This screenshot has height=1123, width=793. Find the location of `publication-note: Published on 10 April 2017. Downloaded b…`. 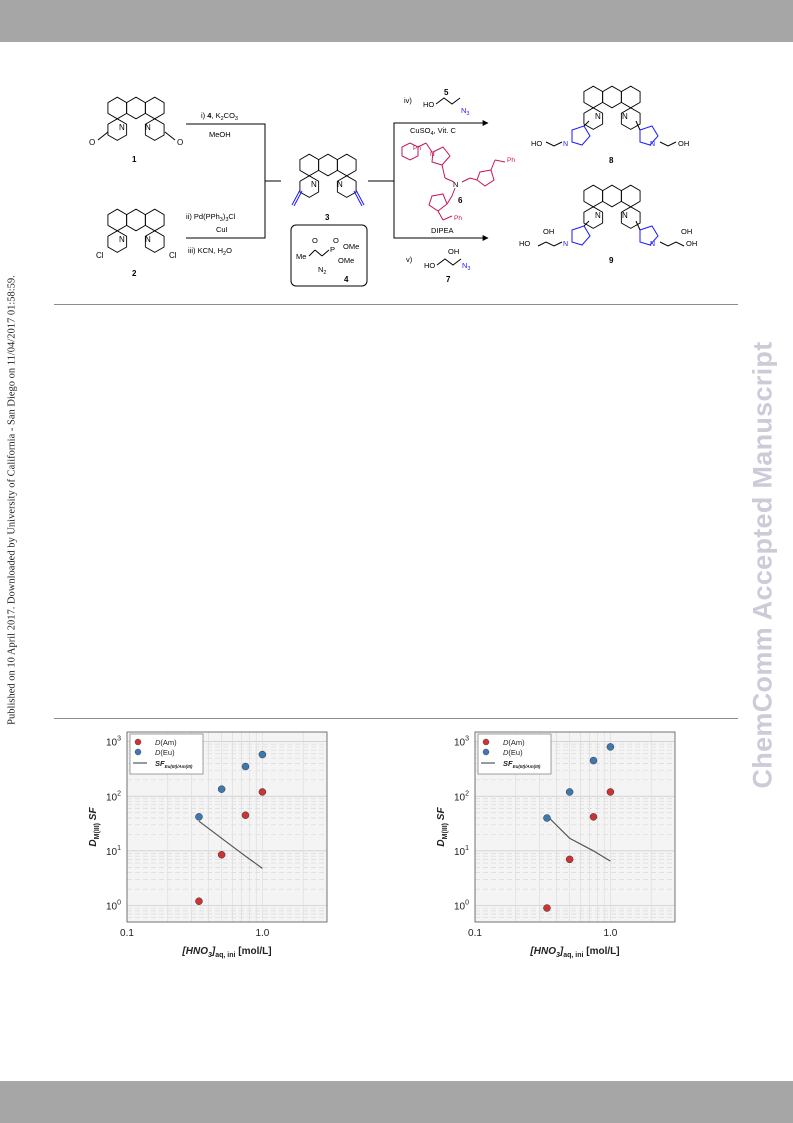

publication-note: Published on 10 April 2017. Downloaded b… is located at coordinates (12, 500).